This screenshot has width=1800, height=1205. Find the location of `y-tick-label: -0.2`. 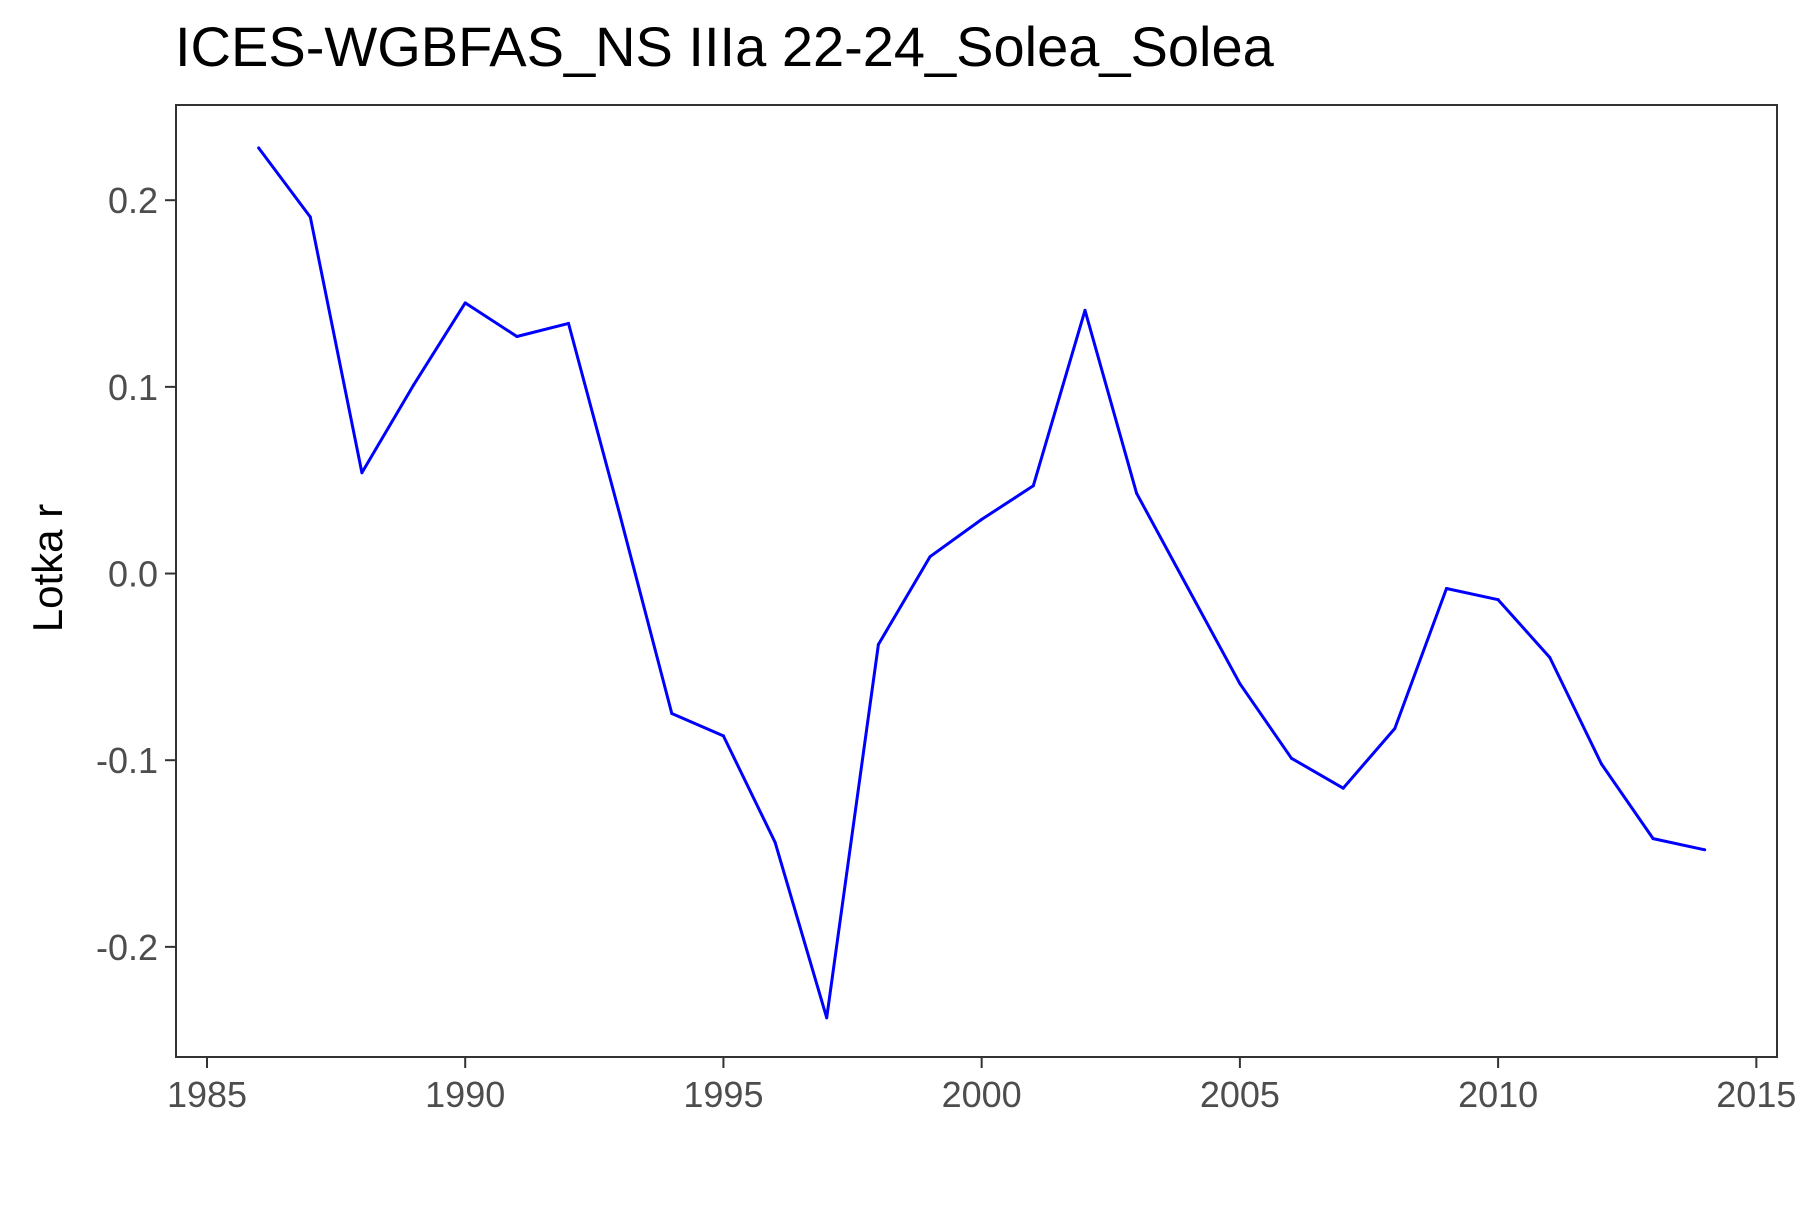

y-tick-label: -0.2 is located at coordinates (127, 947).